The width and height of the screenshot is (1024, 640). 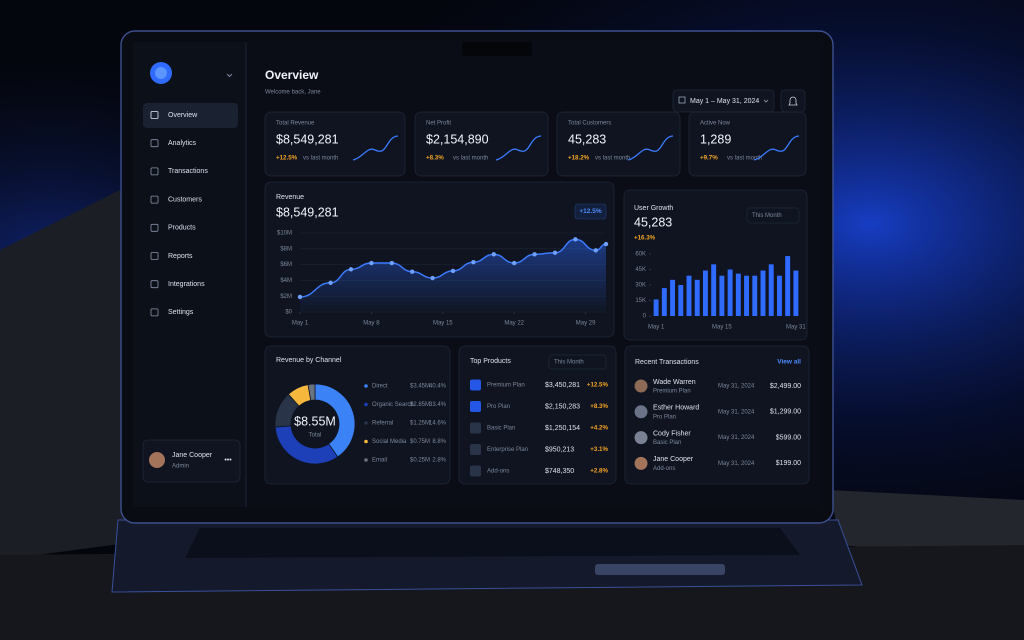 What do you see at coordinates (420, 387) in the screenshot?
I see `legend-amount: $3.45M` at bounding box center [420, 387].